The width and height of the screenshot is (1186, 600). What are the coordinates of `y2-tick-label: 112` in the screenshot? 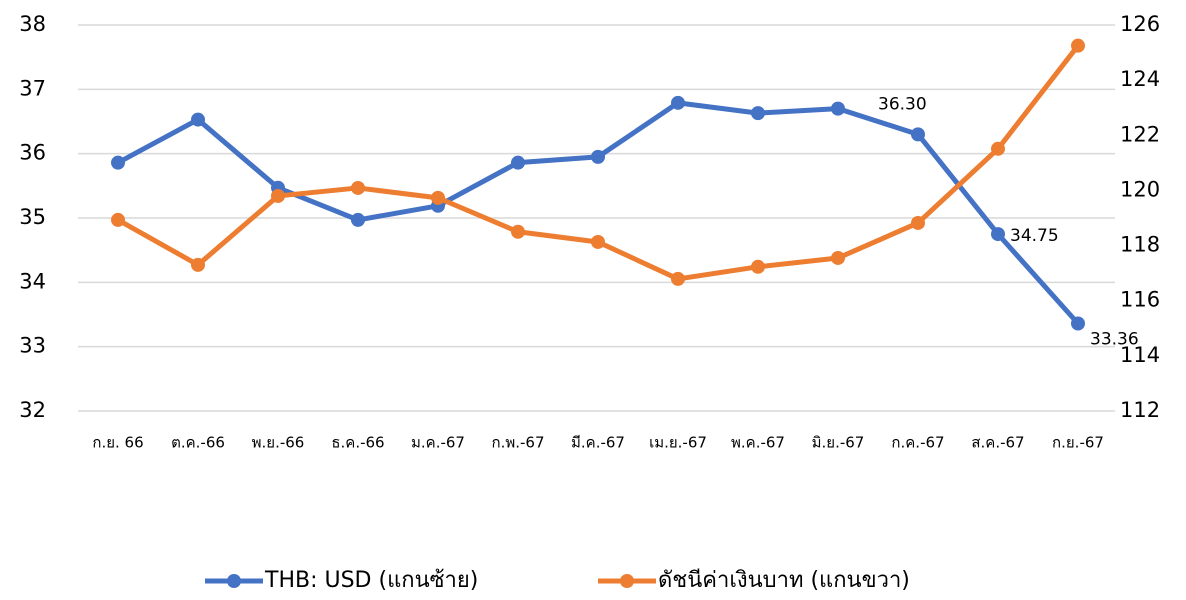 It's located at (1140, 410).